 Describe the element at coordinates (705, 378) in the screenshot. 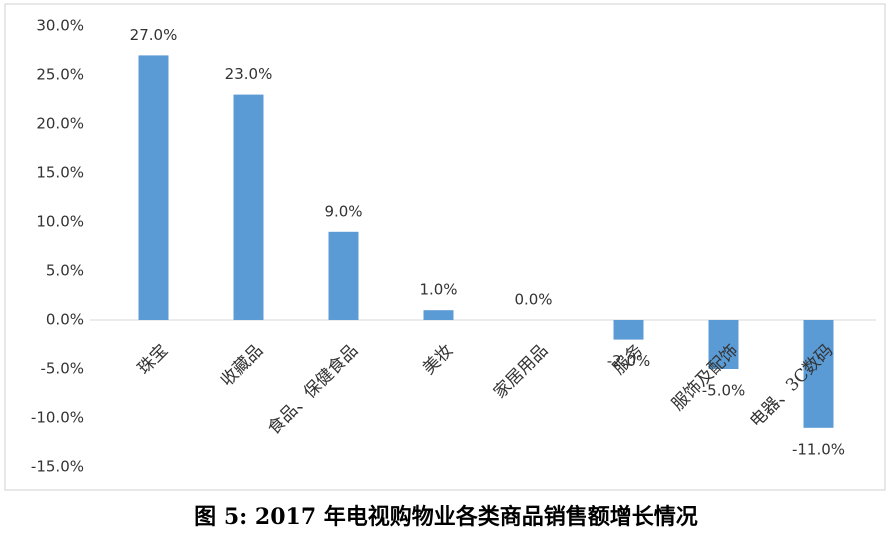

I see `x-tick-label: 服饰及配饰` at that location.